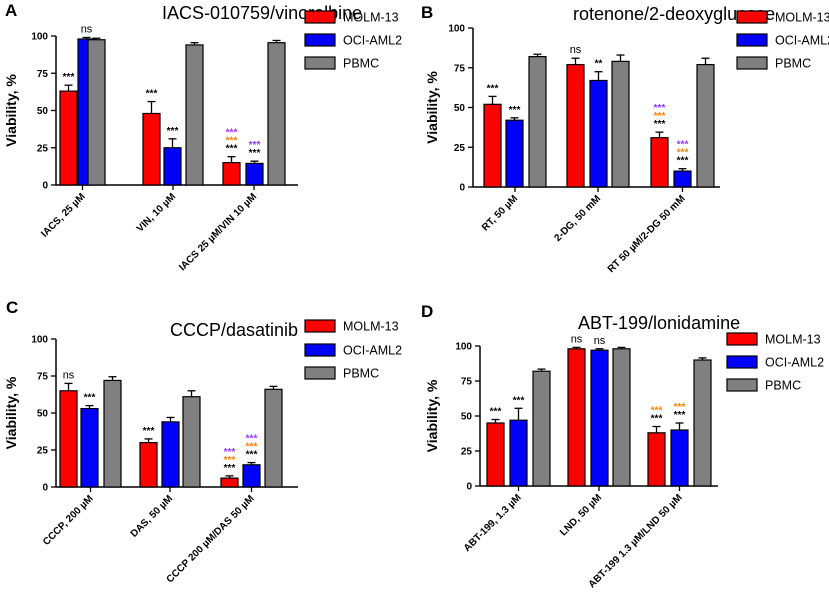 This screenshot has height=601, width=829. What do you see at coordinates (234, 330) in the screenshot?
I see `chart-title: CCCP/dasatinib` at bounding box center [234, 330].